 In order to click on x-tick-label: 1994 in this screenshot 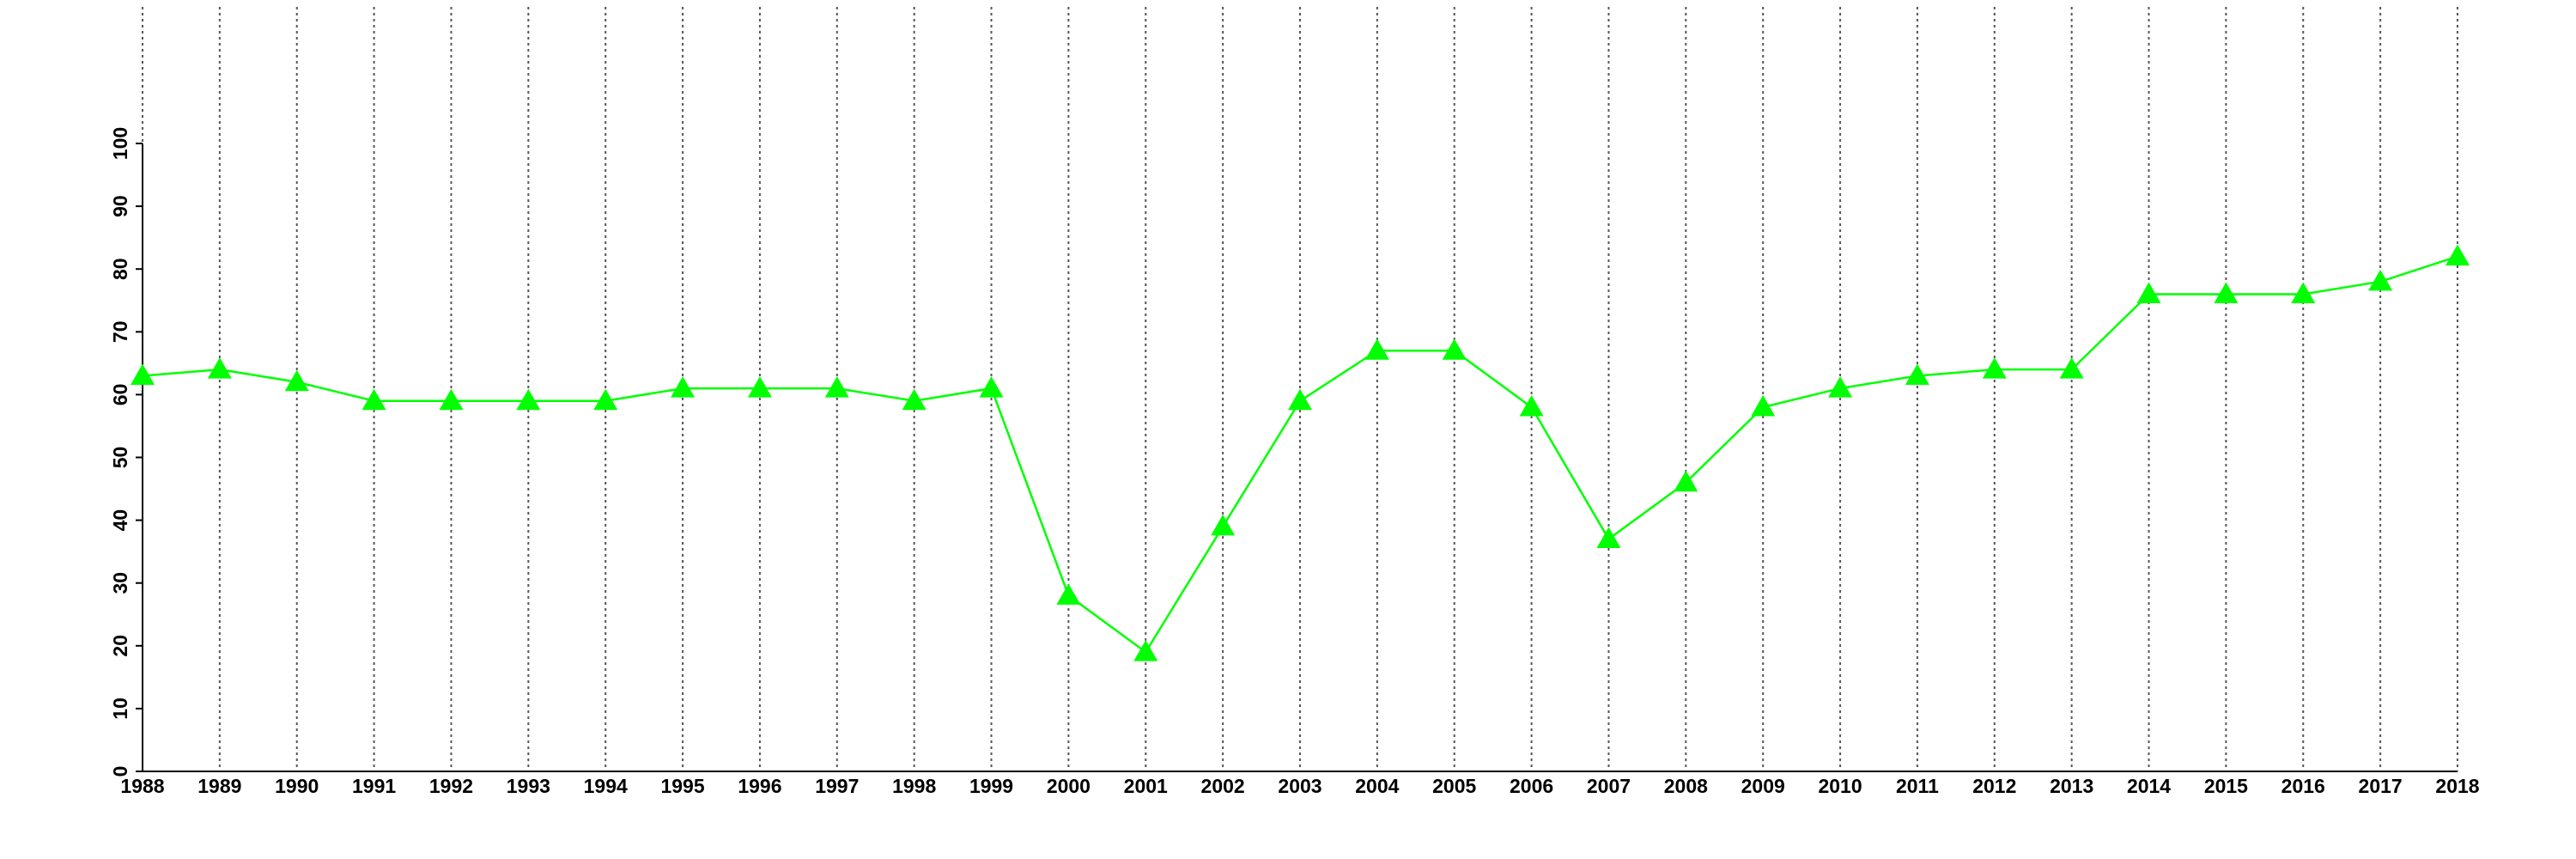, I will do `click(606, 786)`.